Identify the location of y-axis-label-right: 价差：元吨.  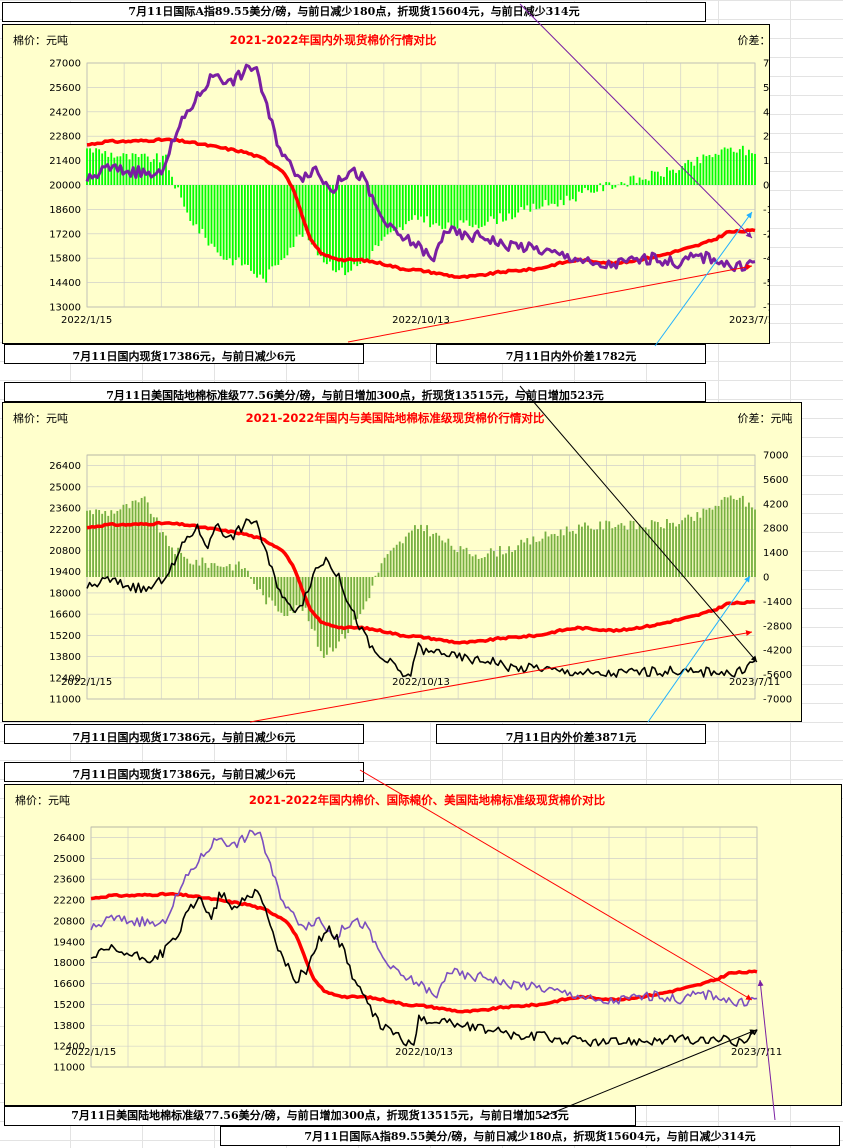
(765, 418).